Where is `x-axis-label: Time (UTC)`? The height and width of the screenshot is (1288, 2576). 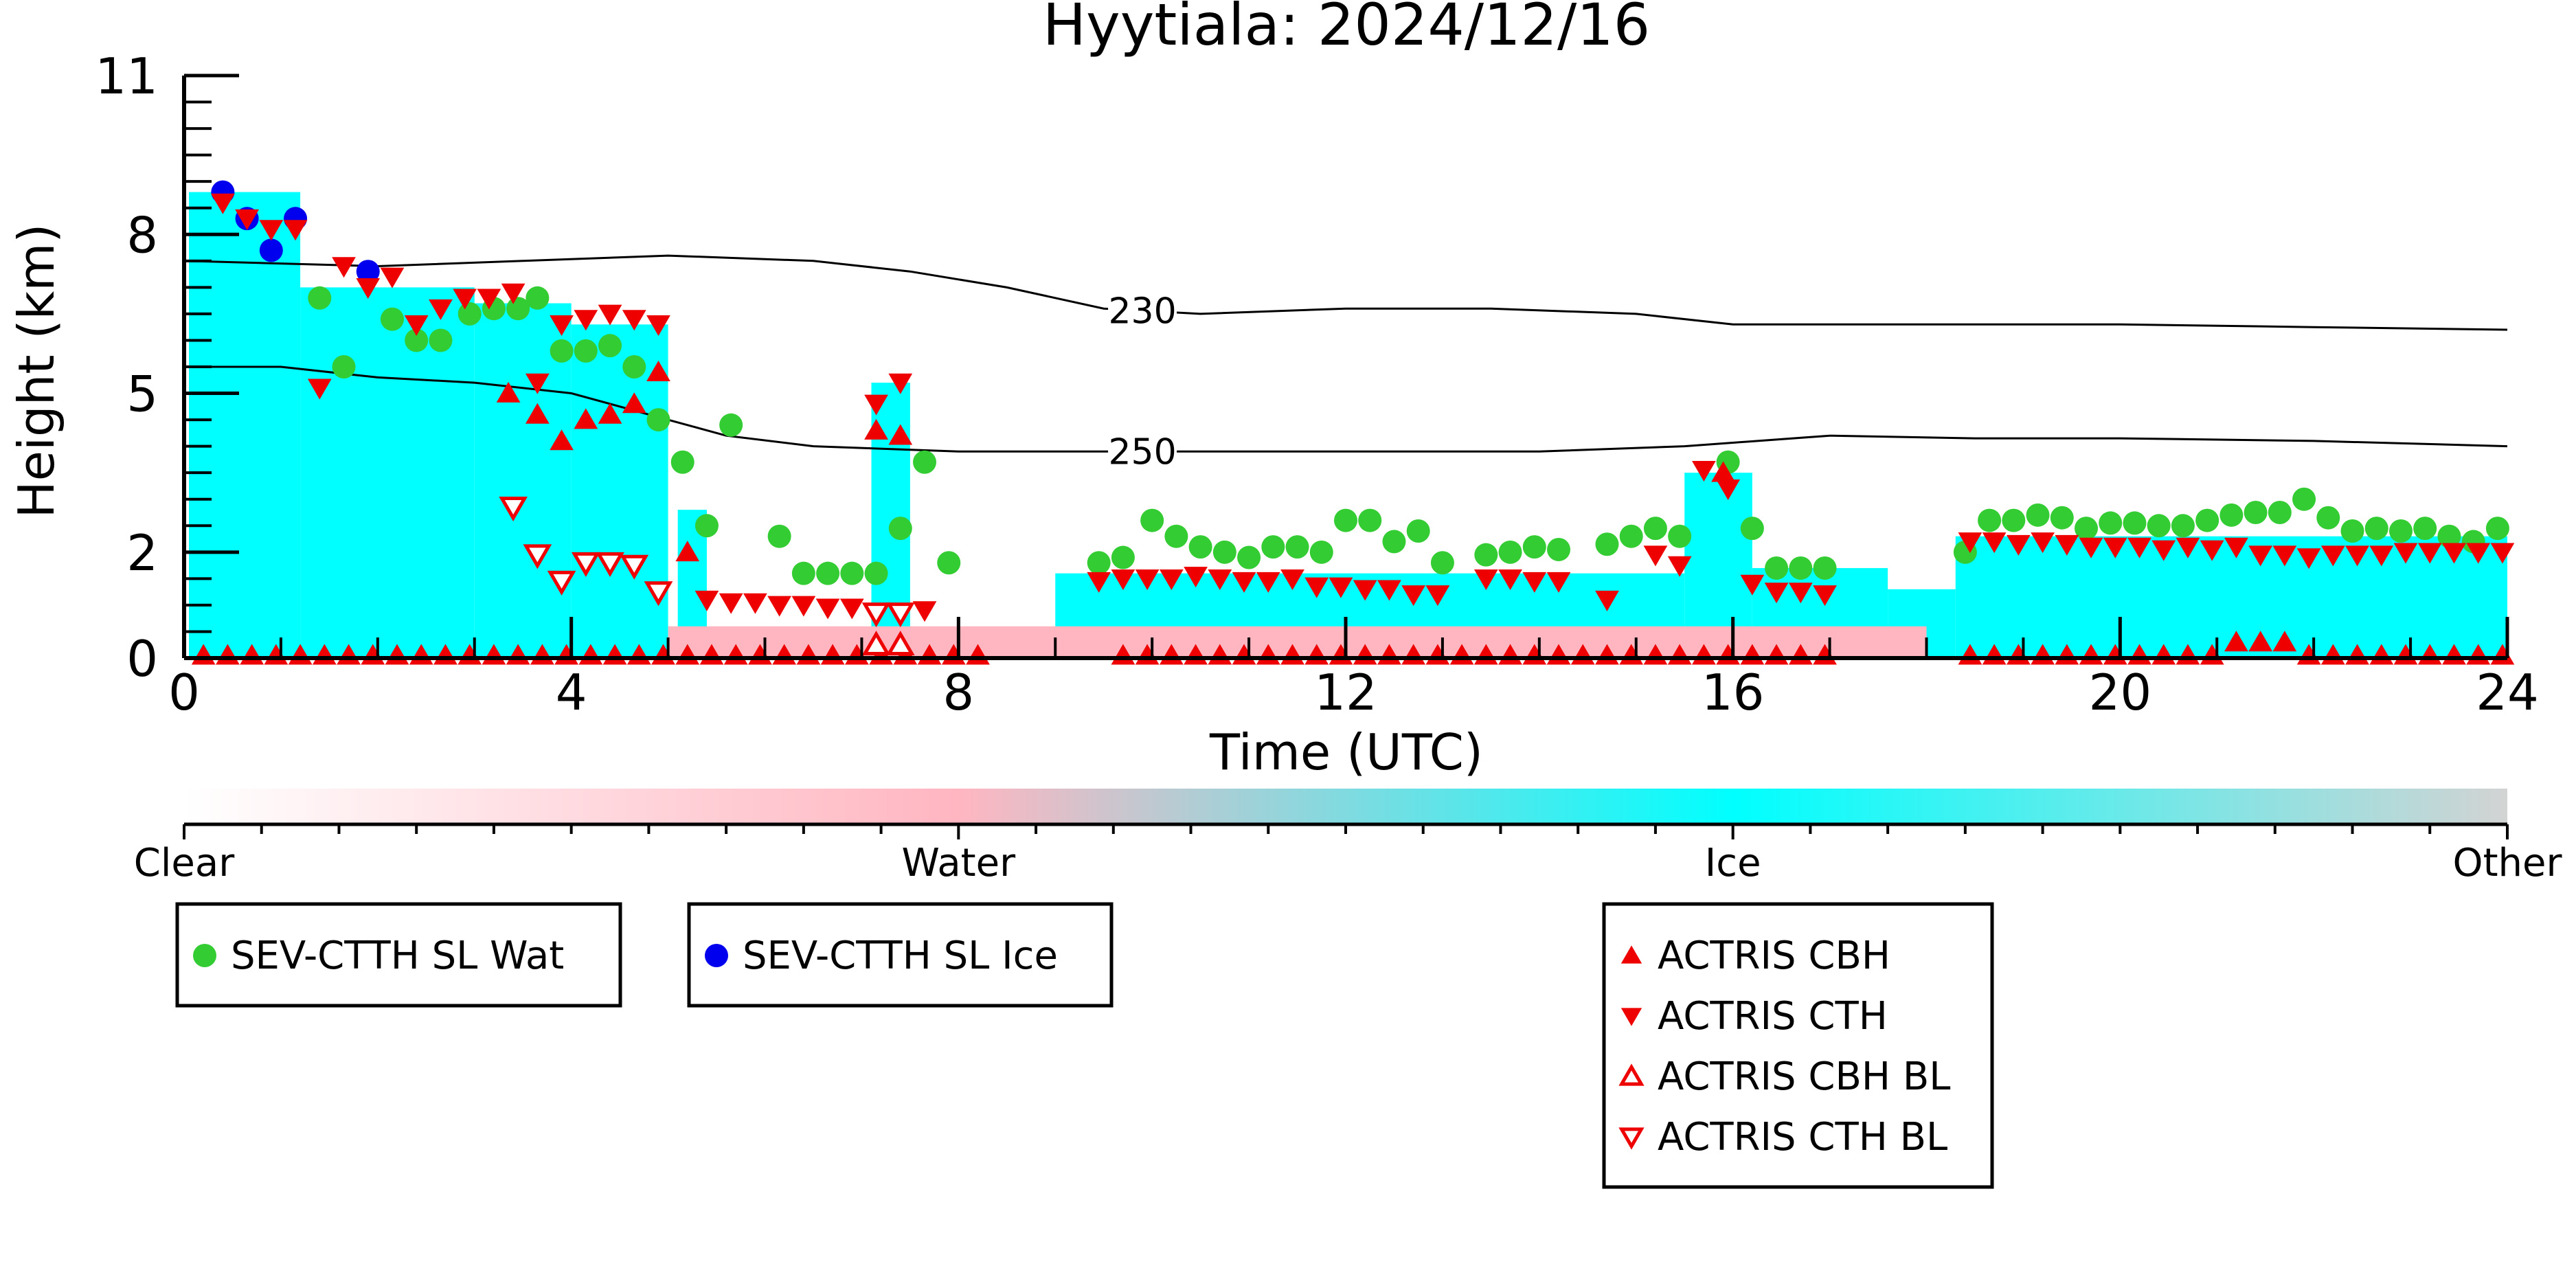 x-axis-label: Time (UTC) is located at coordinates (1346, 752).